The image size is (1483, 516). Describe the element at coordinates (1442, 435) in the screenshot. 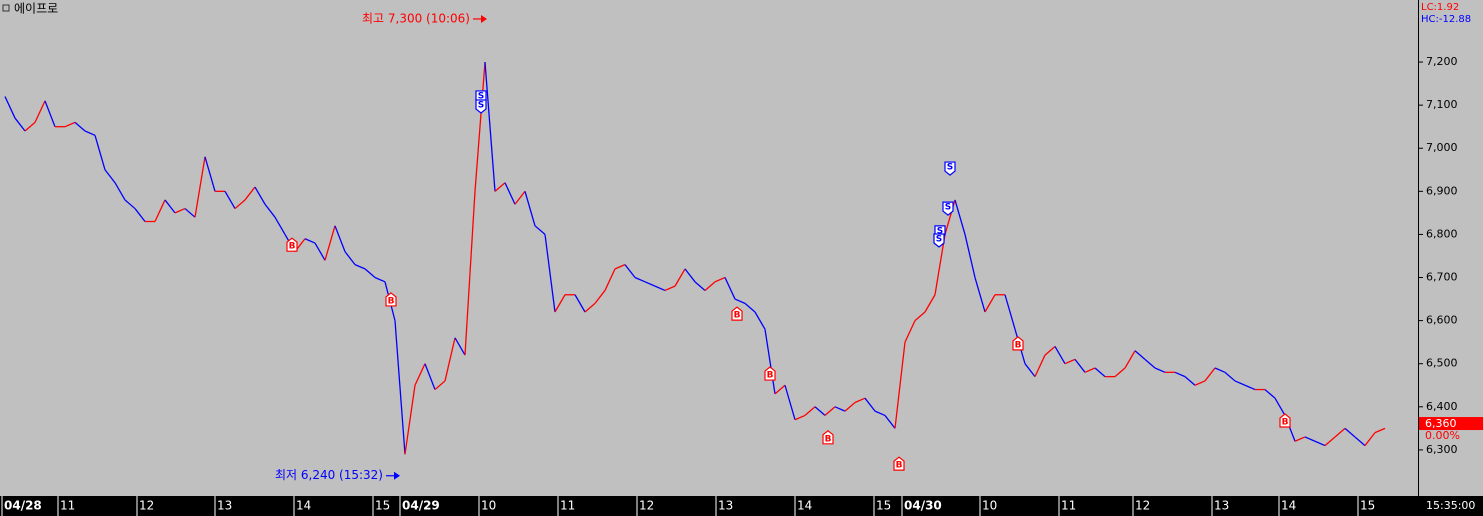

I see `last-change: 0.00%` at that location.